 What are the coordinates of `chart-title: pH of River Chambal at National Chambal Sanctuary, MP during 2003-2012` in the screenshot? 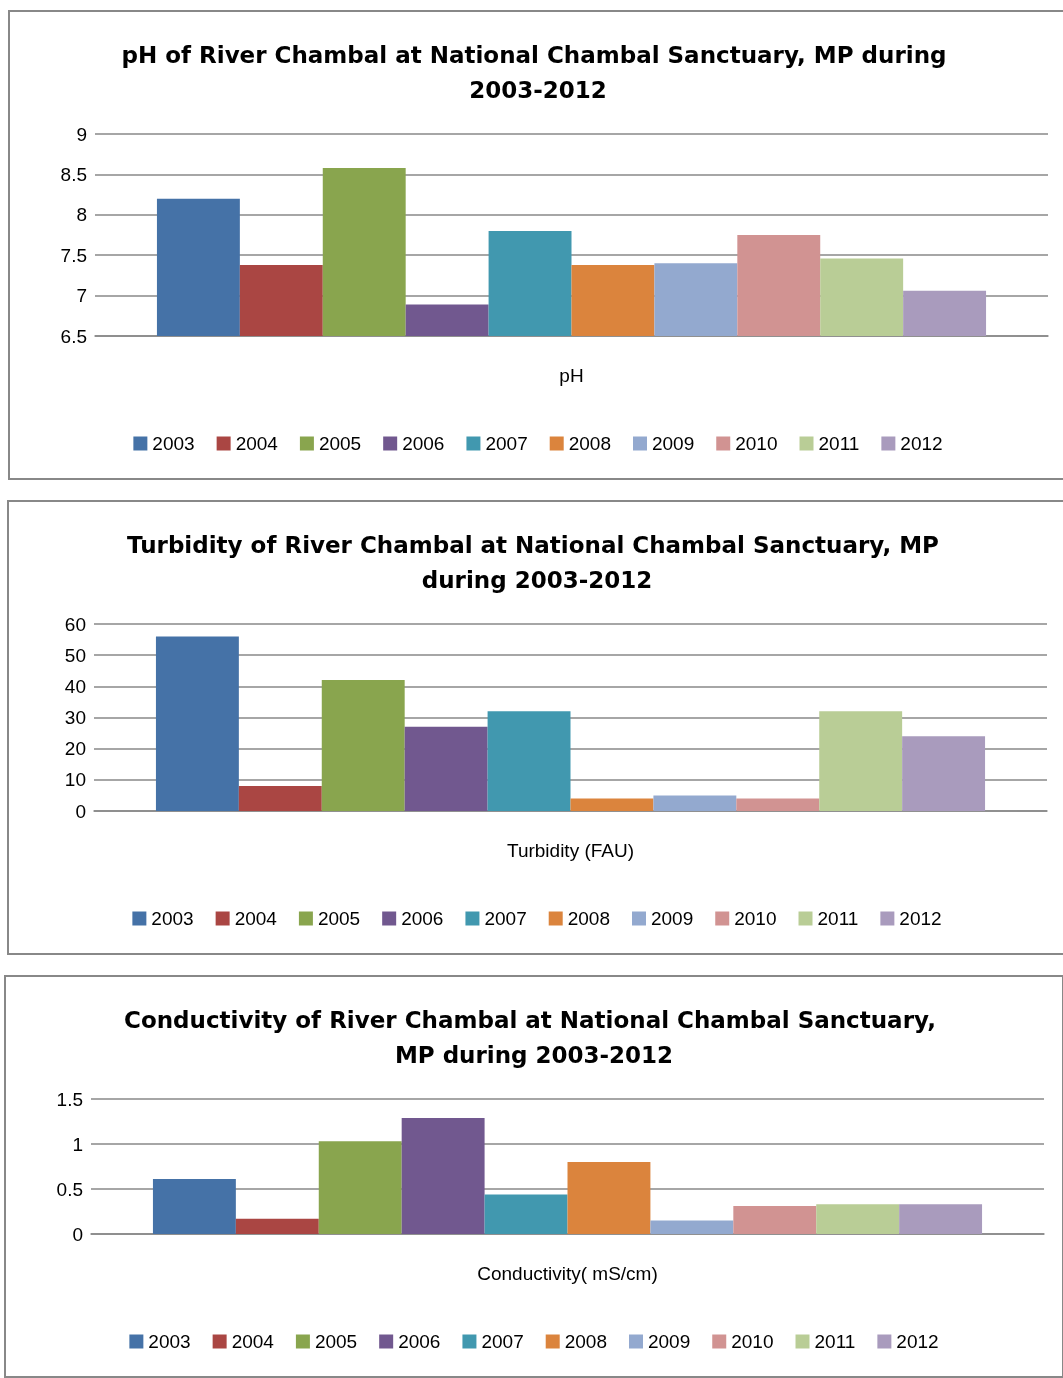 It's located at (538, 72).